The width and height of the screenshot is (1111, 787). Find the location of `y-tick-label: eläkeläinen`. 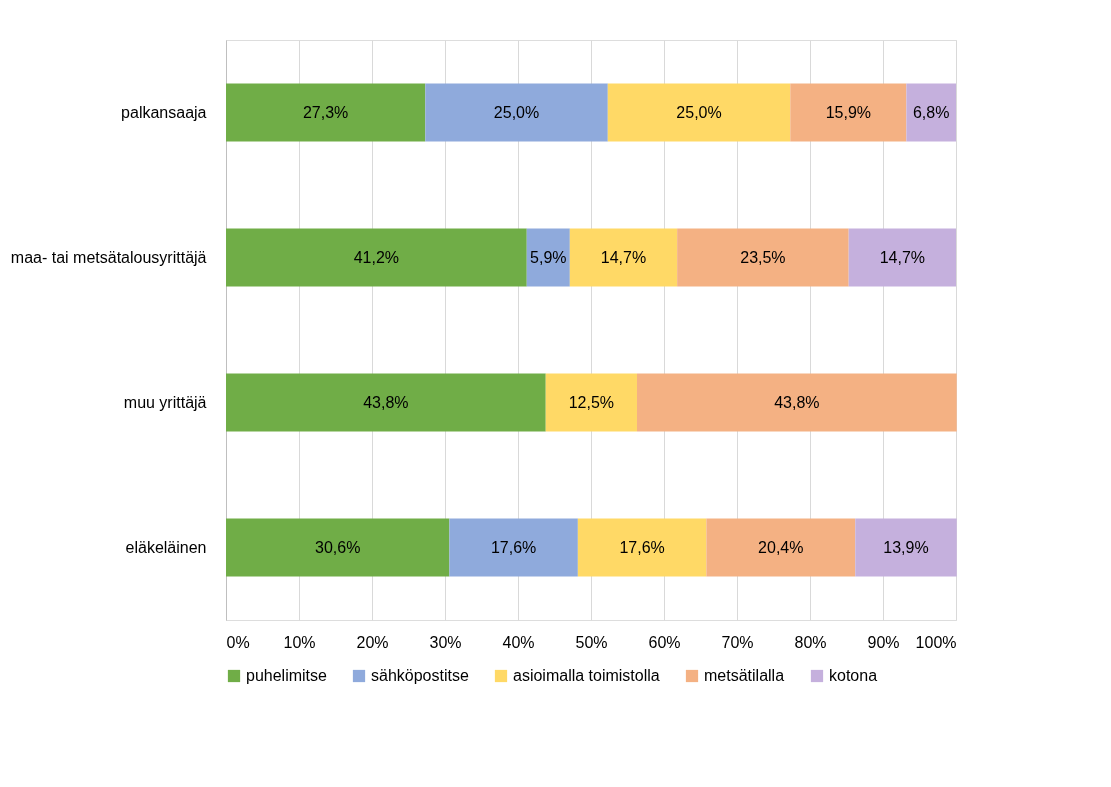

y-tick-label: eläkeläinen is located at coordinates (166, 547).